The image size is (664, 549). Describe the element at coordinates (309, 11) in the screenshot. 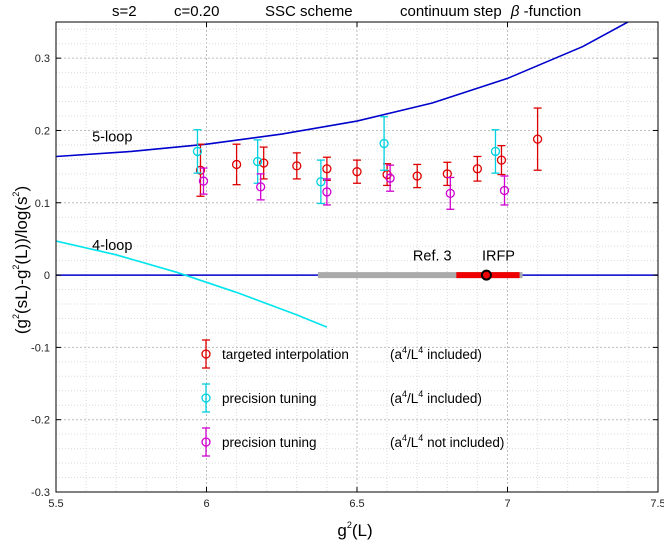

I see `title-scheme: SSC scheme` at that location.